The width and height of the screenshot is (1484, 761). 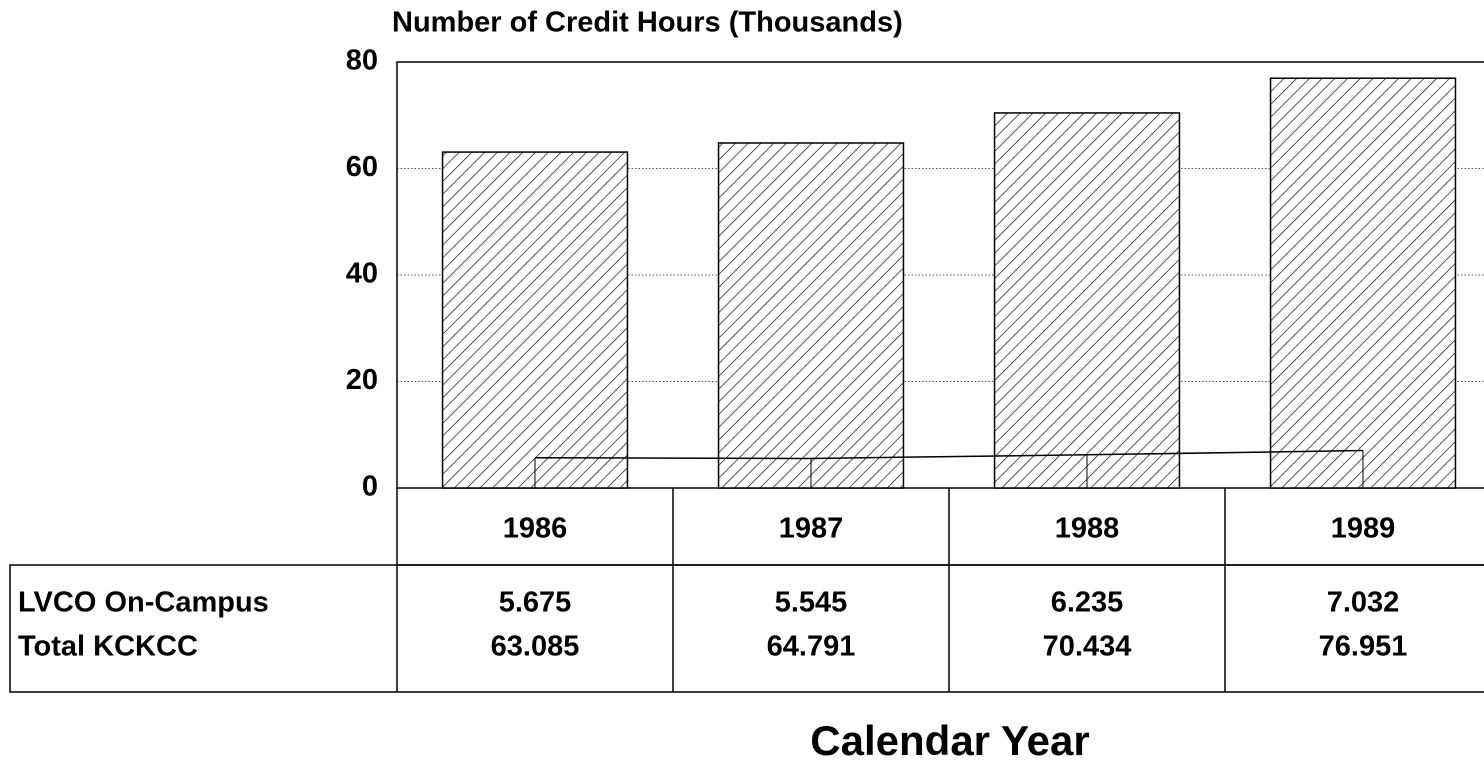 What do you see at coordinates (362, 274) in the screenshot?
I see `y-tick-label: 40` at bounding box center [362, 274].